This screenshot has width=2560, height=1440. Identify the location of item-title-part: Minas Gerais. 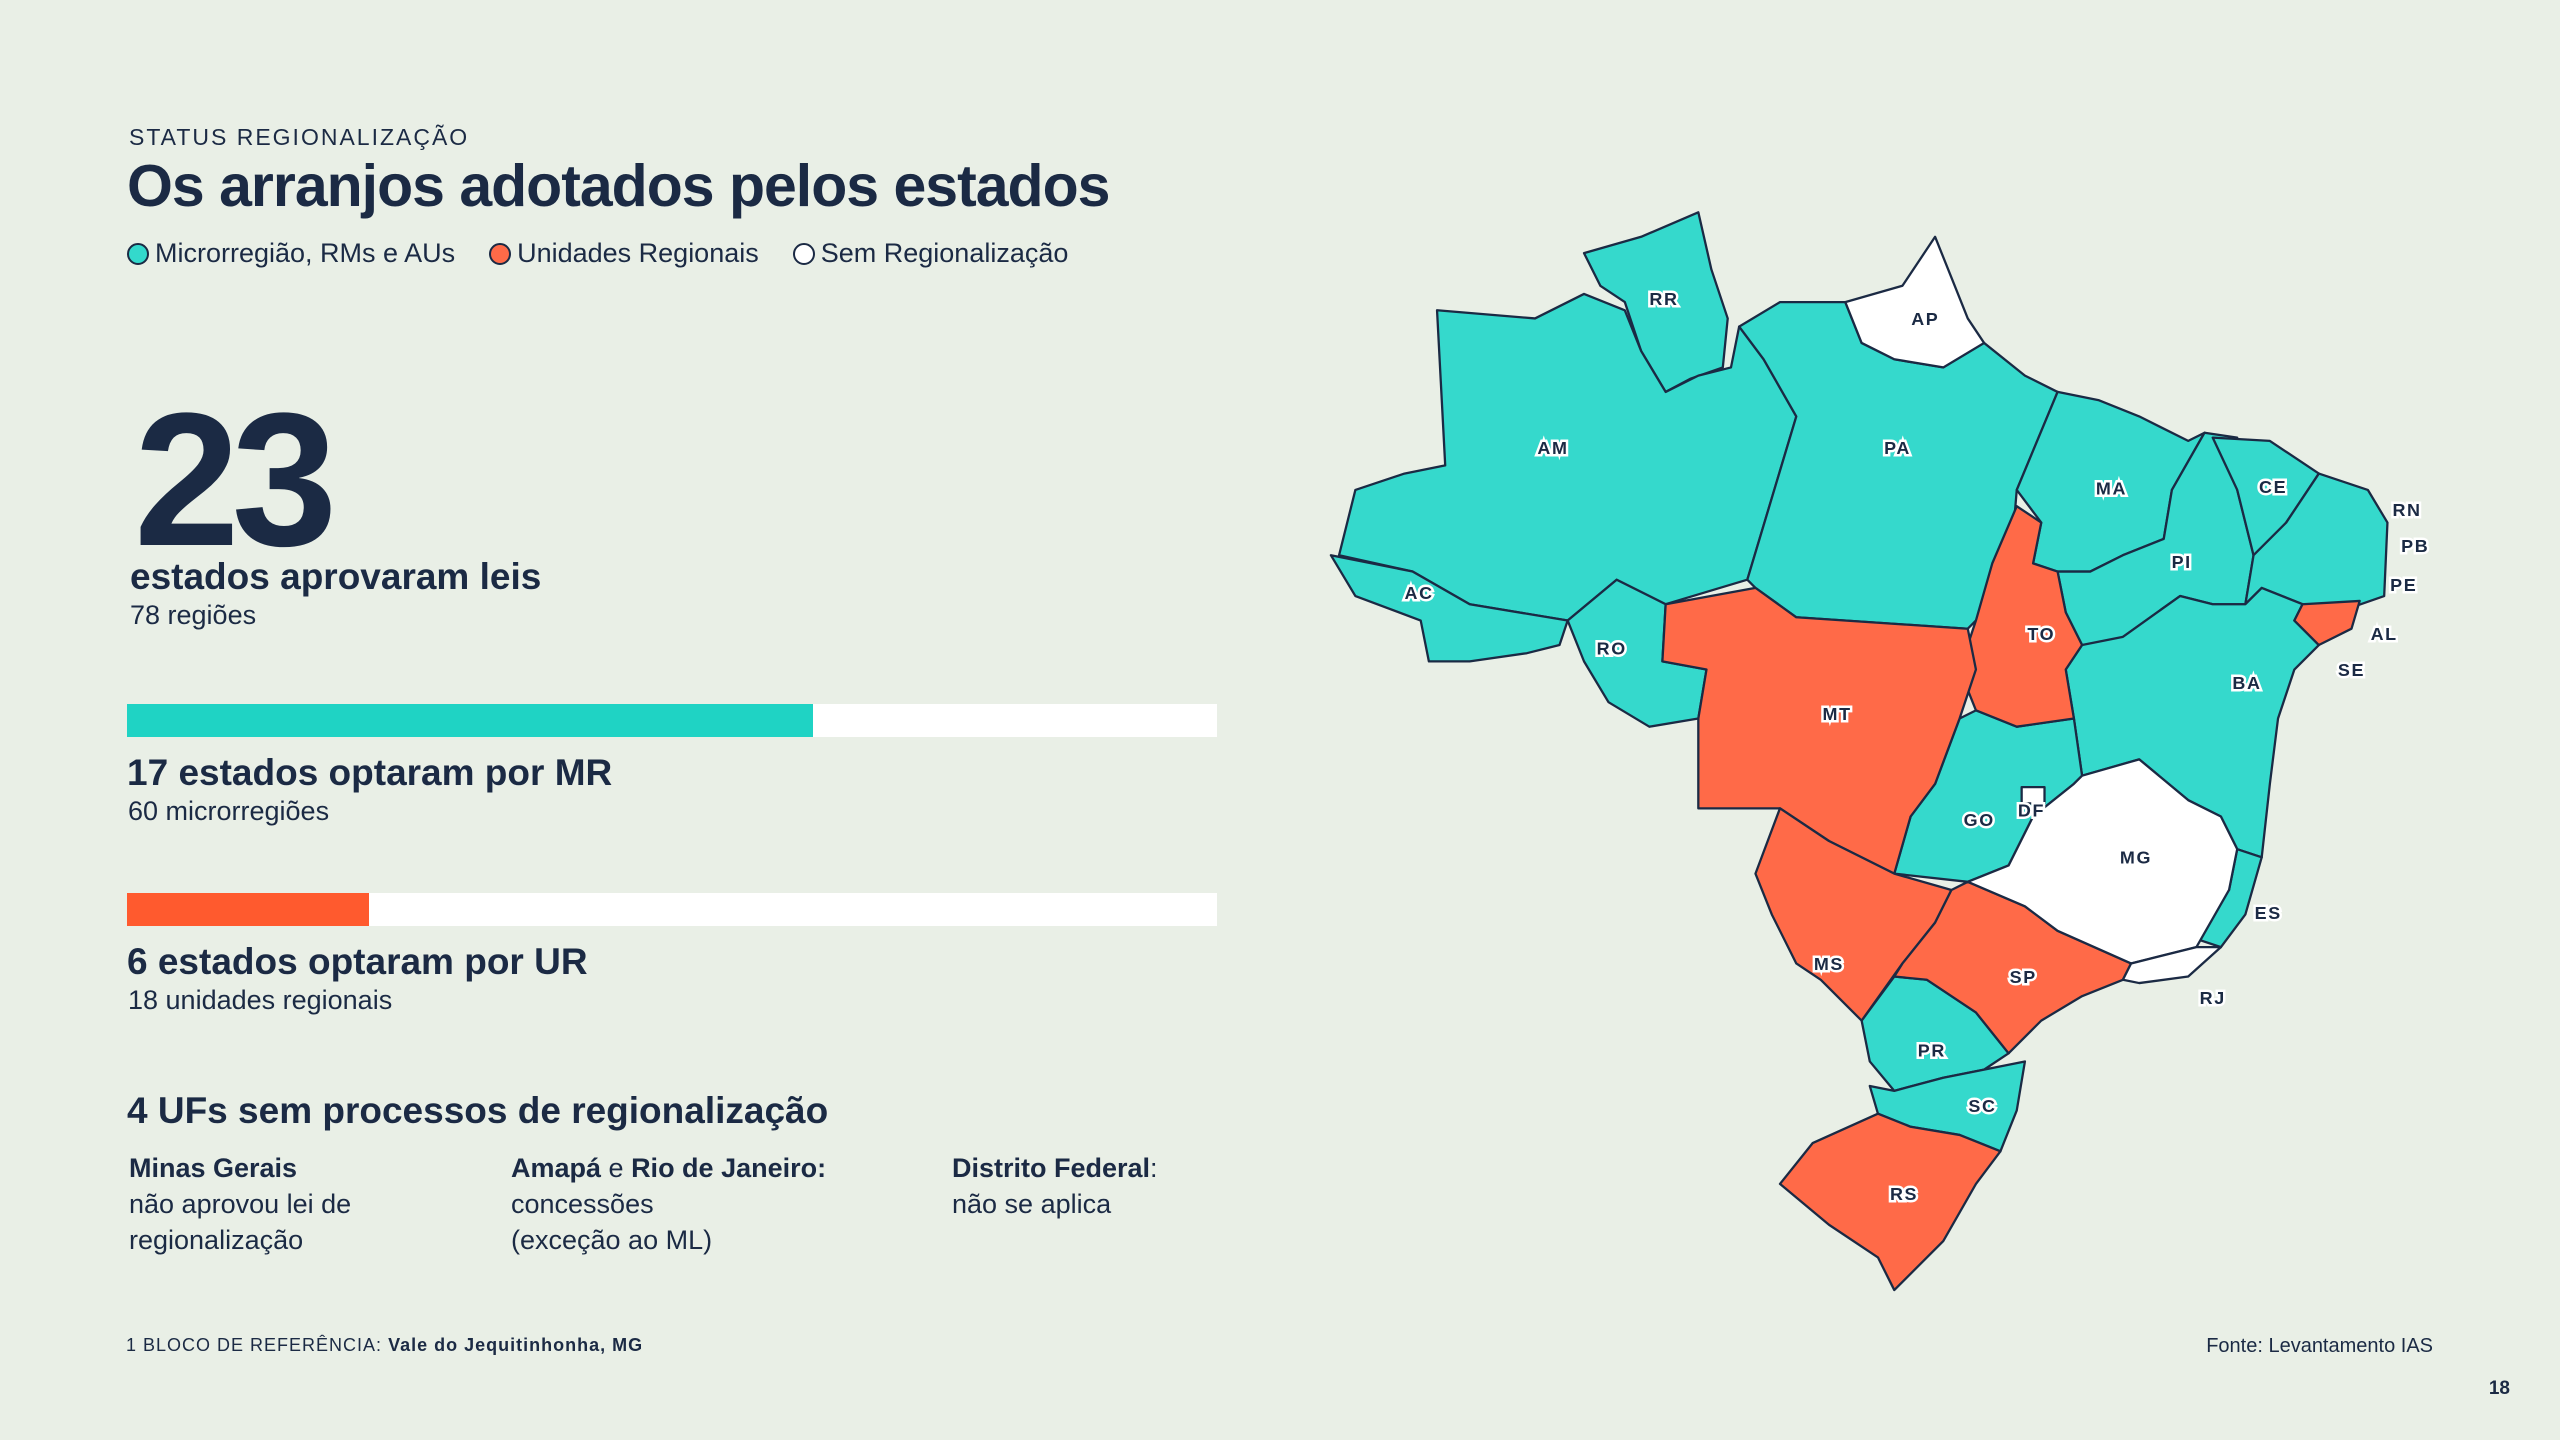
(213, 1168).